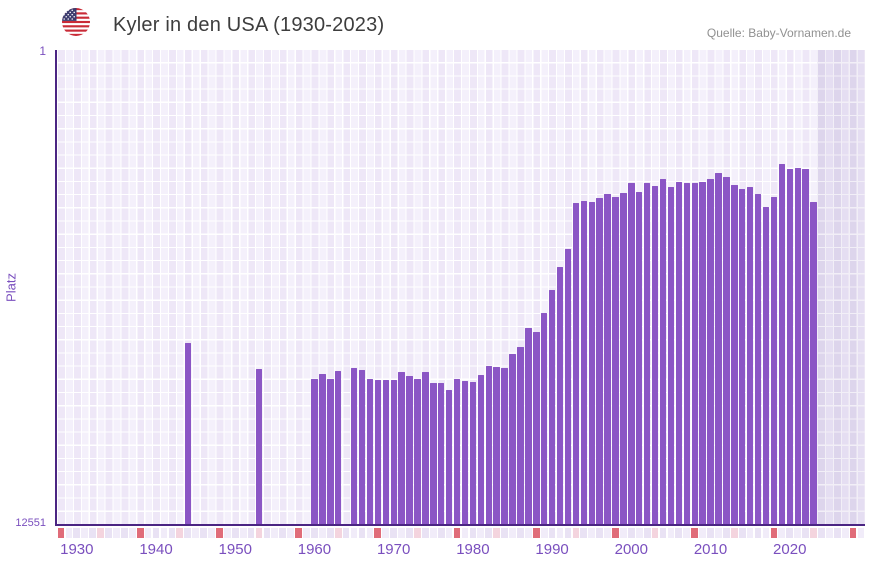 The height and width of the screenshot is (567, 873). I want to click on bar-2008, so click(694, 354).